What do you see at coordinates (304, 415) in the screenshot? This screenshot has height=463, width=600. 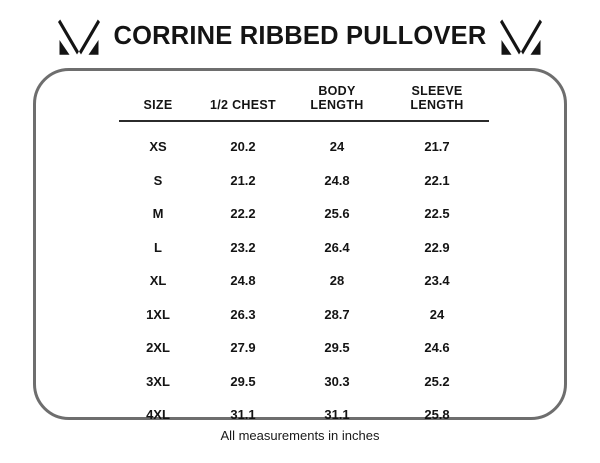 I see `table-row: 4XL 31.1 31.1 25.8` at bounding box center [304, 415].